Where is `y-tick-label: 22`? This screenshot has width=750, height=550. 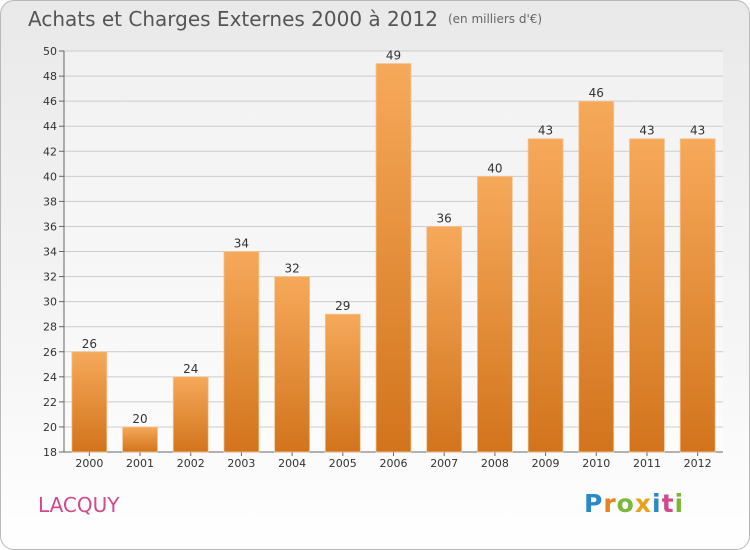 y-tick-label: 22 is located at coordinates (50, 402).